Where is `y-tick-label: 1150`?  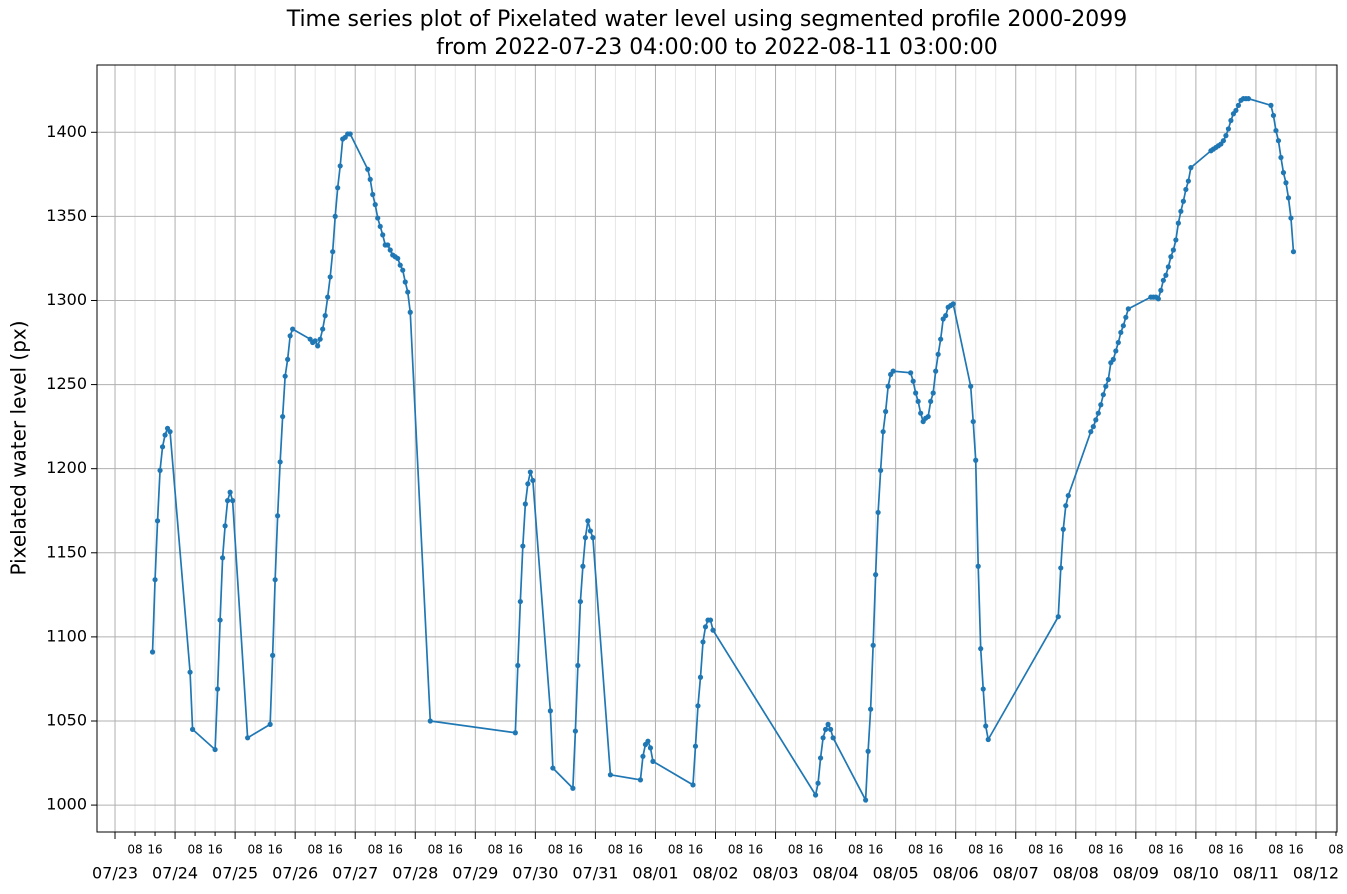
y-tick-label: 1150 is located at coordinates (66, 551).